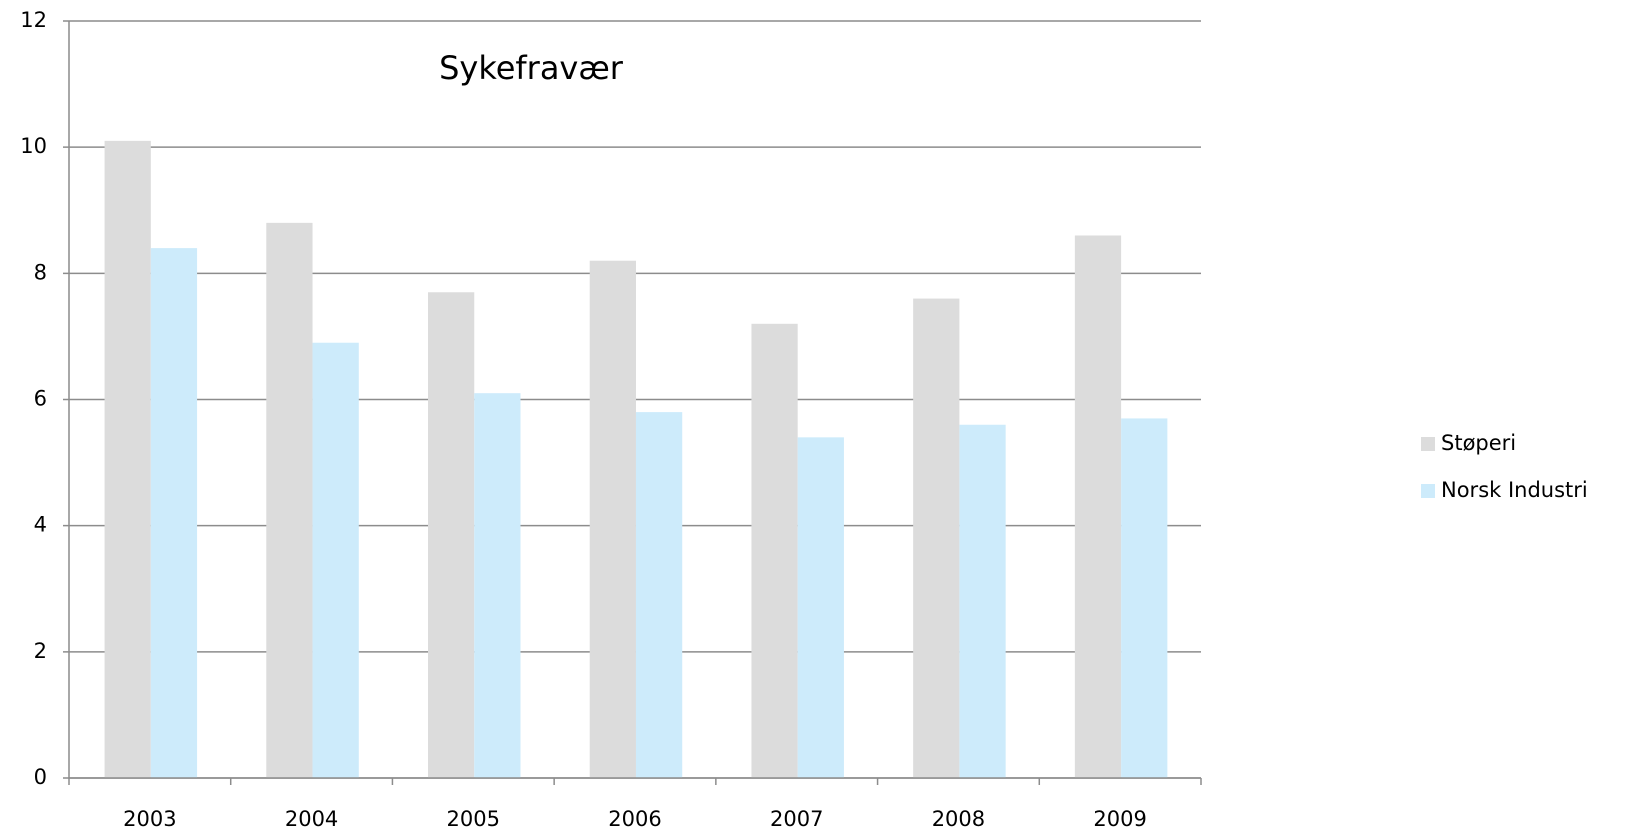  I want to click on x-tick-label: 2006, so click(634, 819).